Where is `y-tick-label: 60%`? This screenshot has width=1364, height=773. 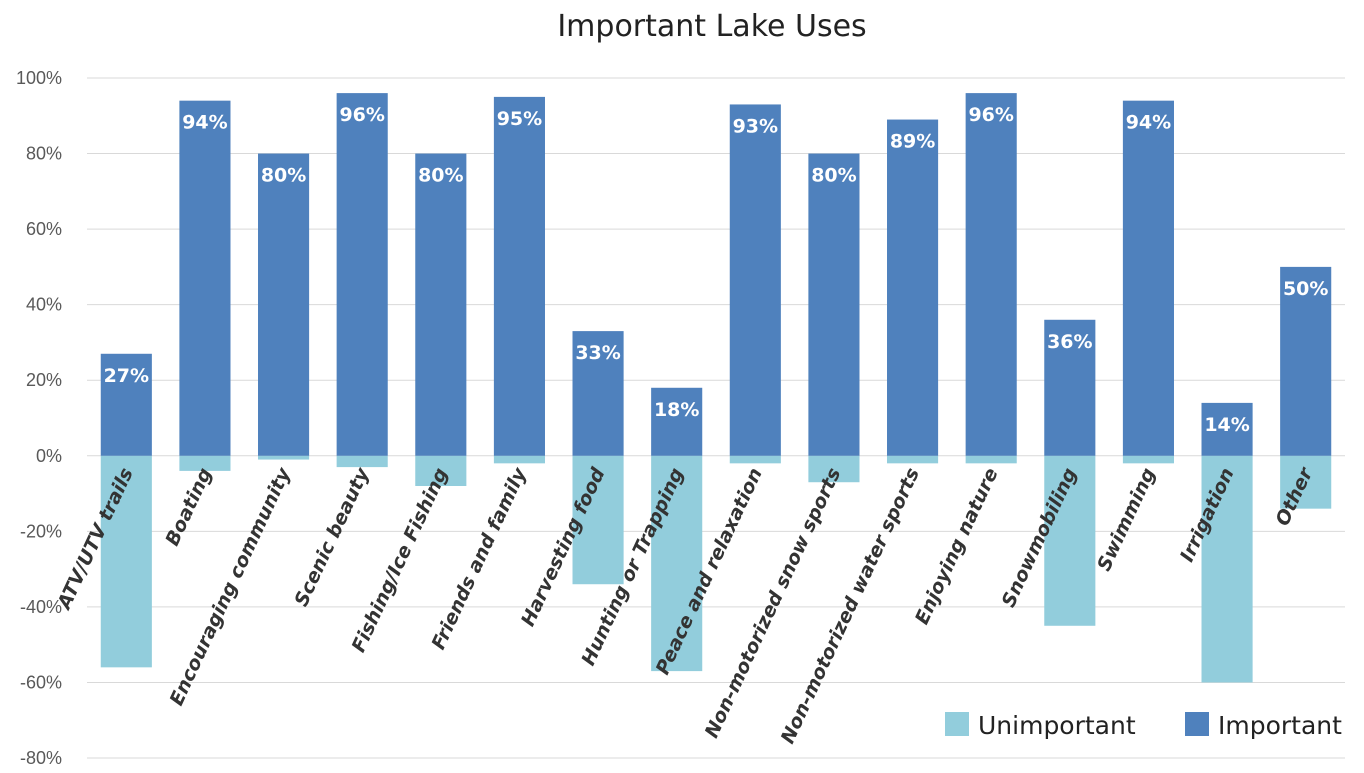 y-tick-label: 60% is located at coordinates (44, 229).